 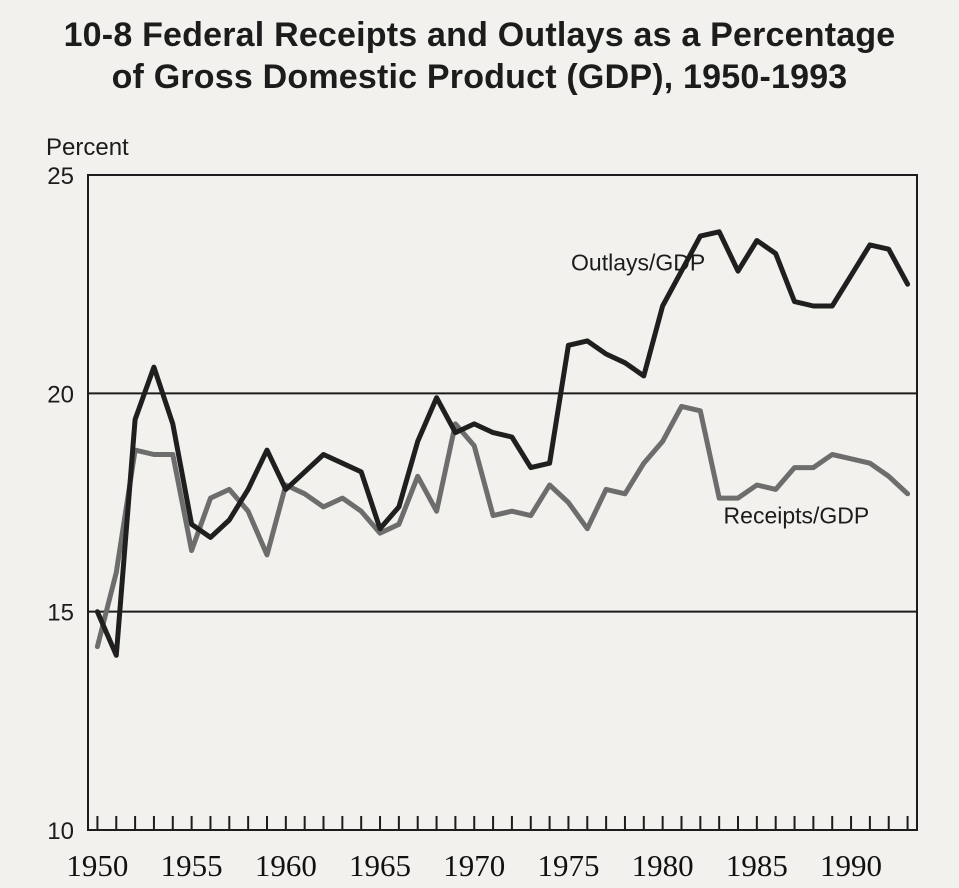 I want to click on series-labels: Outlays/GDP Receipts/GDP, so click(x=720, y=388).